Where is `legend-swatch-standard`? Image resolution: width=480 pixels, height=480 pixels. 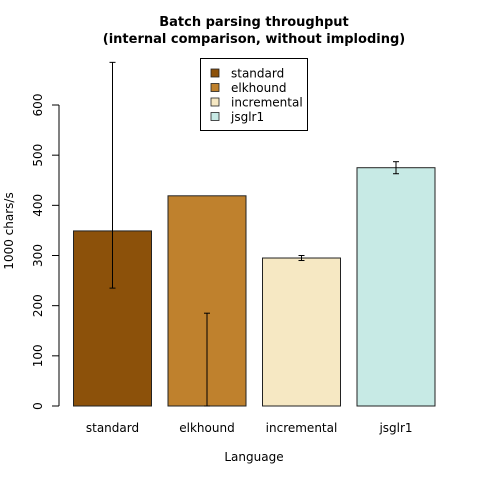 legend-swatch-standard is located at coordinates (215, 73).